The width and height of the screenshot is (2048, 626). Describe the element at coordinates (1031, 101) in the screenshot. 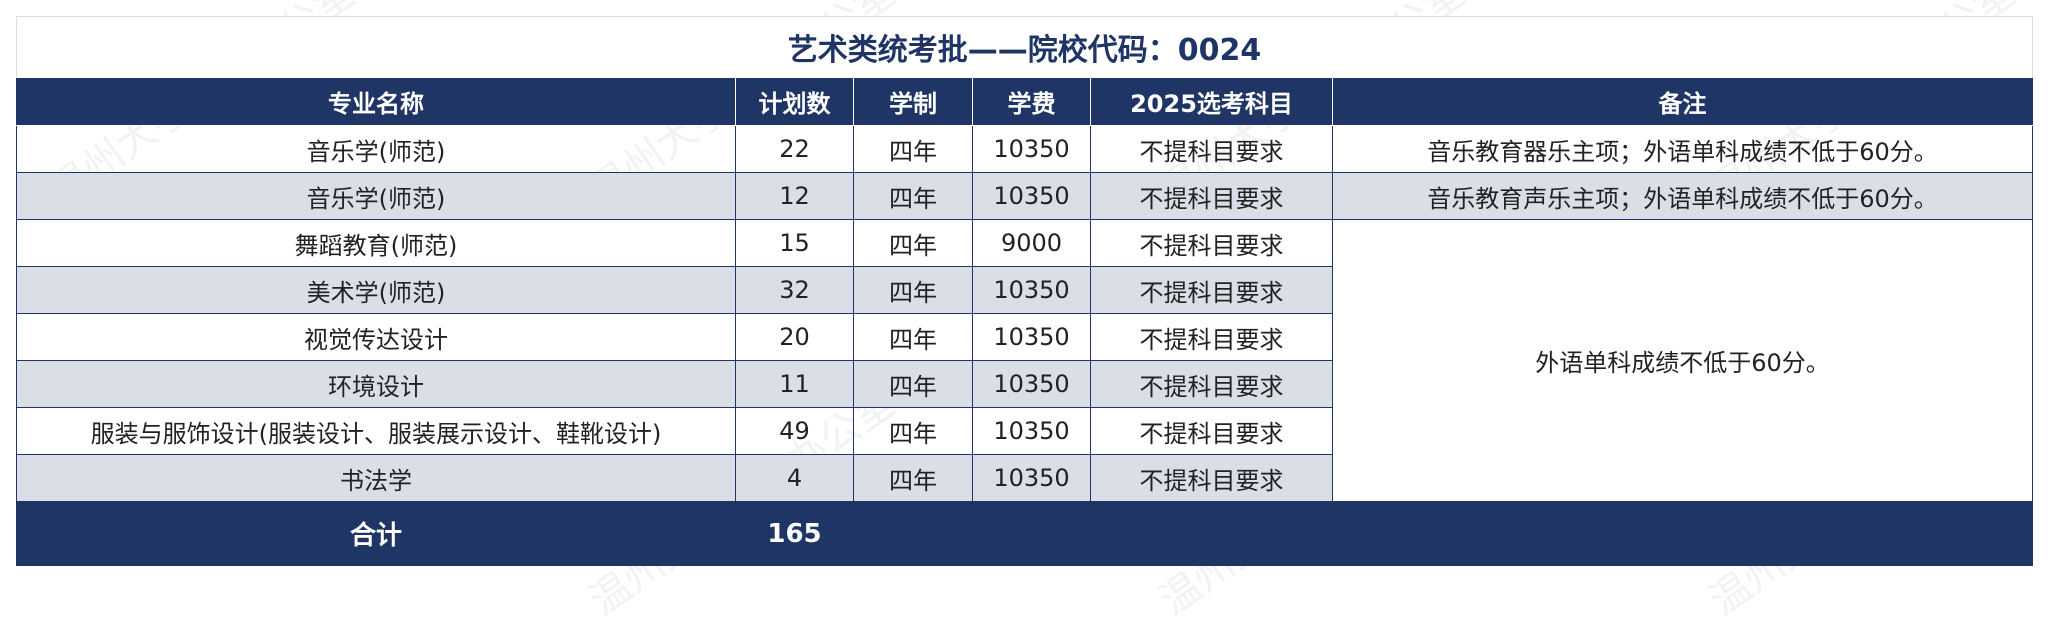

I see `column-header-fee: 学费` at that location.